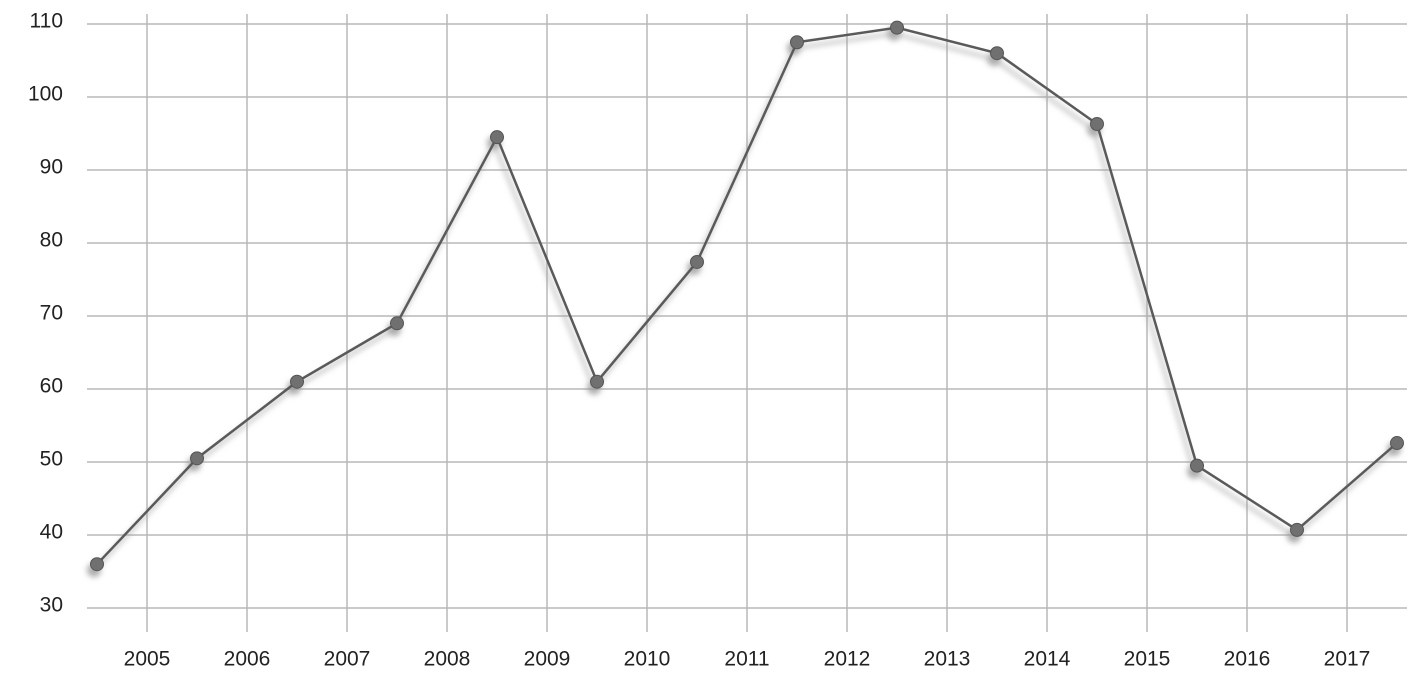  What do you see at coordinates (147, 659) in the screenshot?
I see `x-tick-label: 2005` at bounding box center [147, 659].